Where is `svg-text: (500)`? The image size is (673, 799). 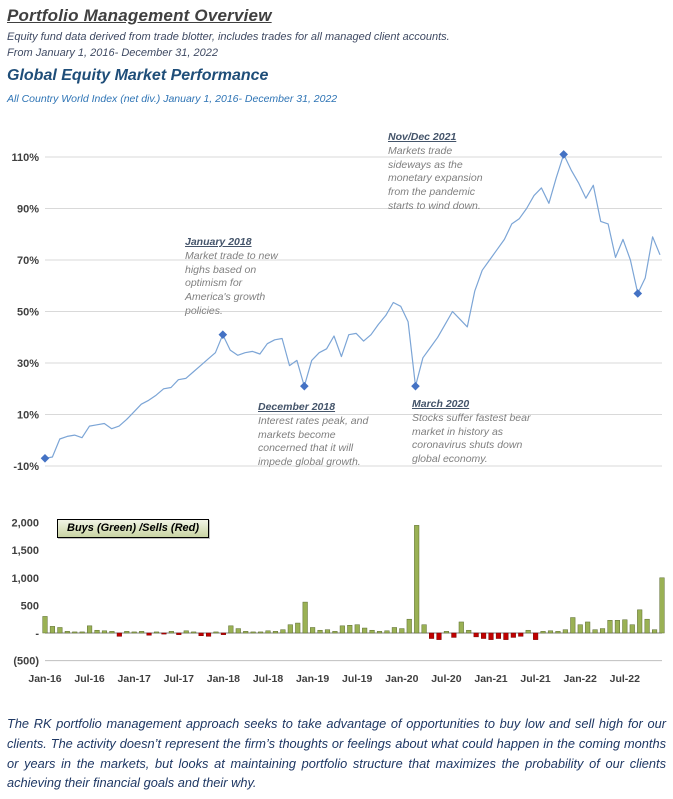 svg-text: (500) is located at coordinates (26, 662).